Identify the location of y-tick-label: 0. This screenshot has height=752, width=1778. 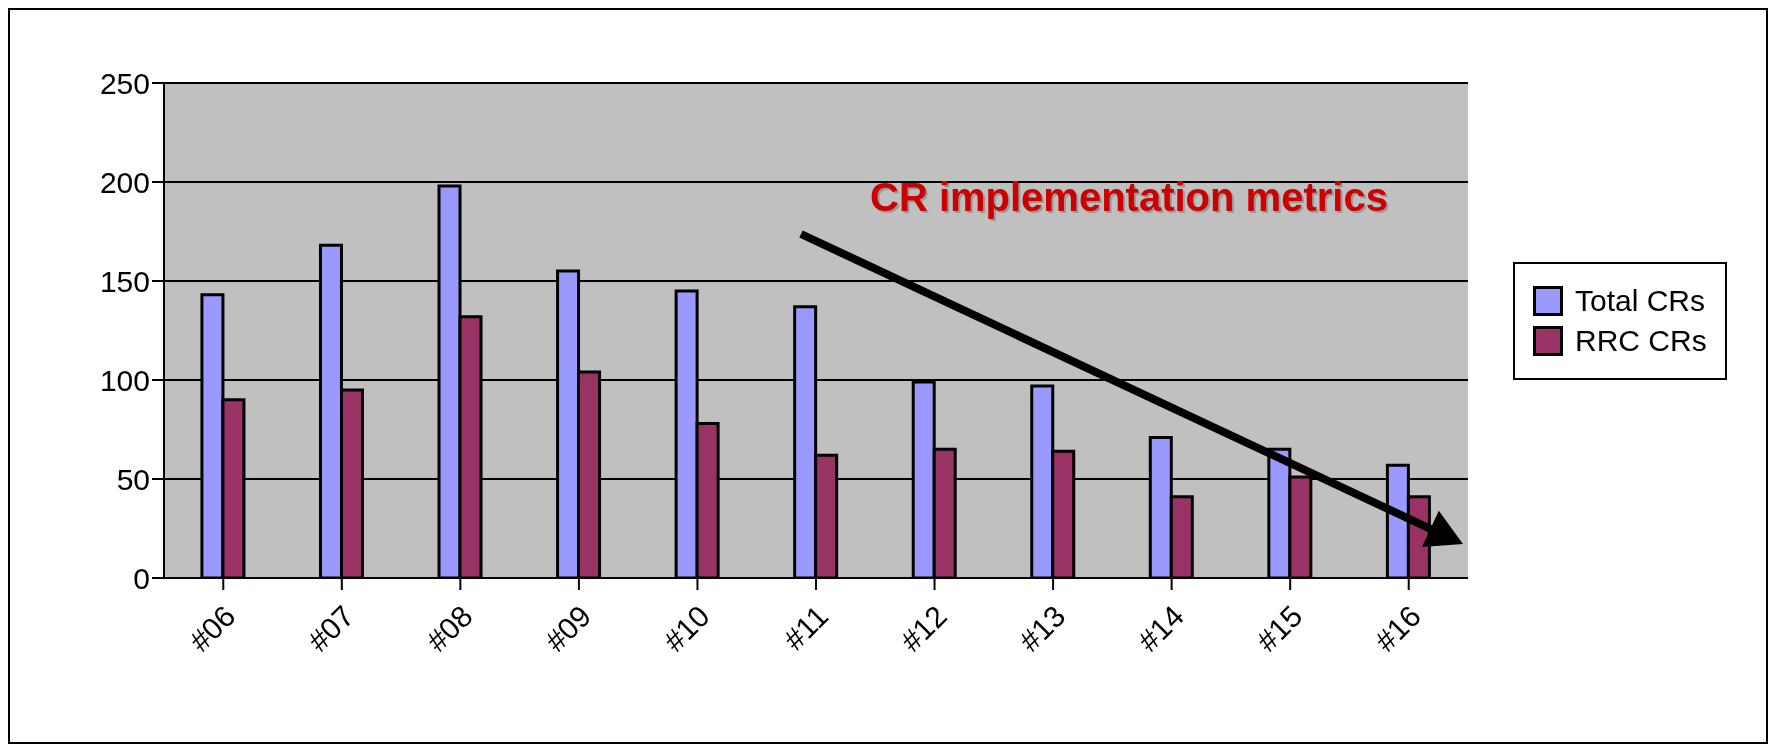
(141, 578).